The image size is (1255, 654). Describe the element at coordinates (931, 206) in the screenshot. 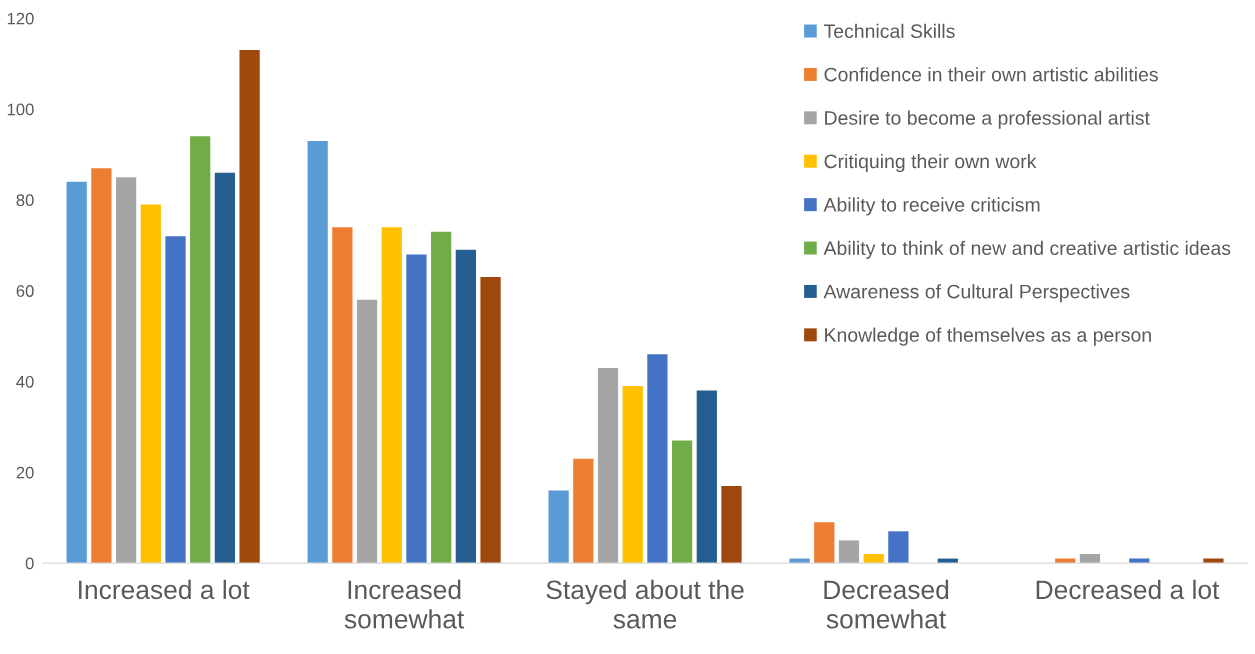

I see `legend-label: Ability to receive criticism` at that location.